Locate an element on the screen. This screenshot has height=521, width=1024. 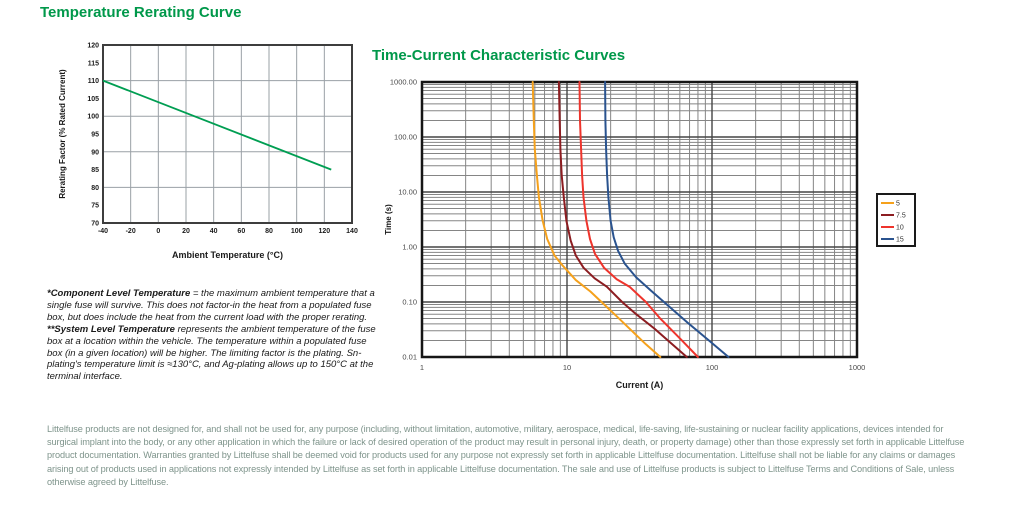
svg-text: 140 is located at coordinates (352, 231).